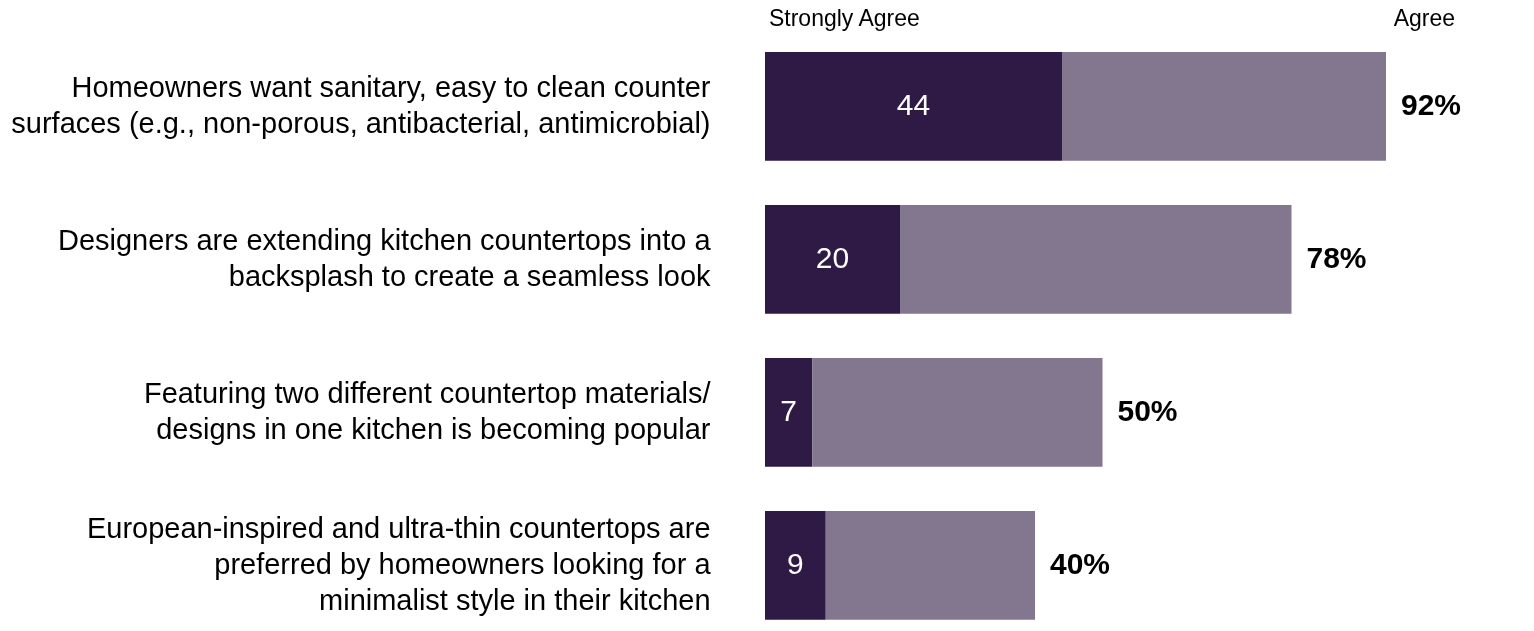 The width and height of the screenshot is (1534, 631). I want to click on y-tick-label: European-inspired and ultra-thin countertops are preferred by homeowners looking for a minimalist style in their kitchen, so click(399, 564).